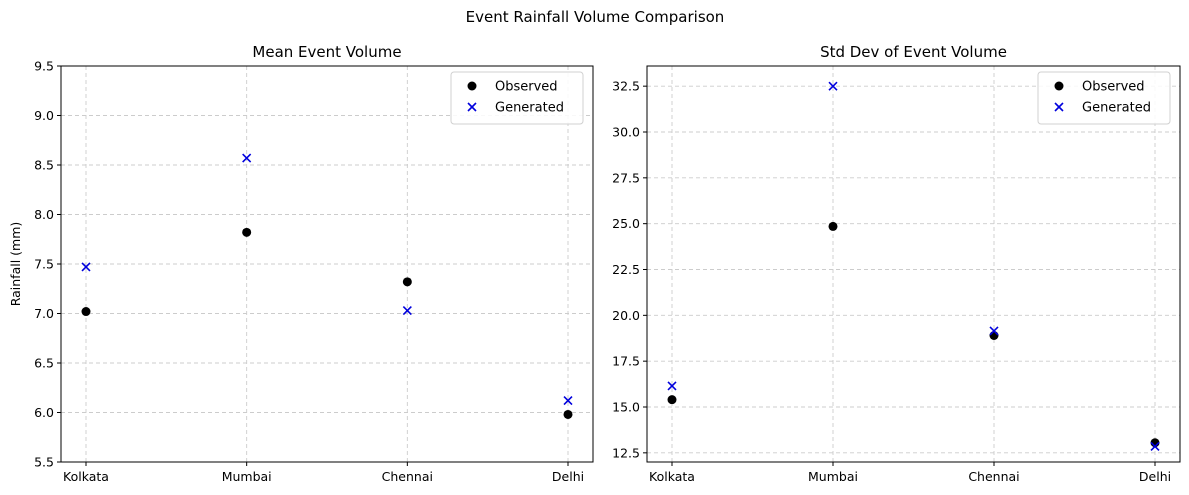 Image resolution: width=1189 pixels, height=495 pixels. I want to click on y-tick-label: 8.0, so click(44, 214).